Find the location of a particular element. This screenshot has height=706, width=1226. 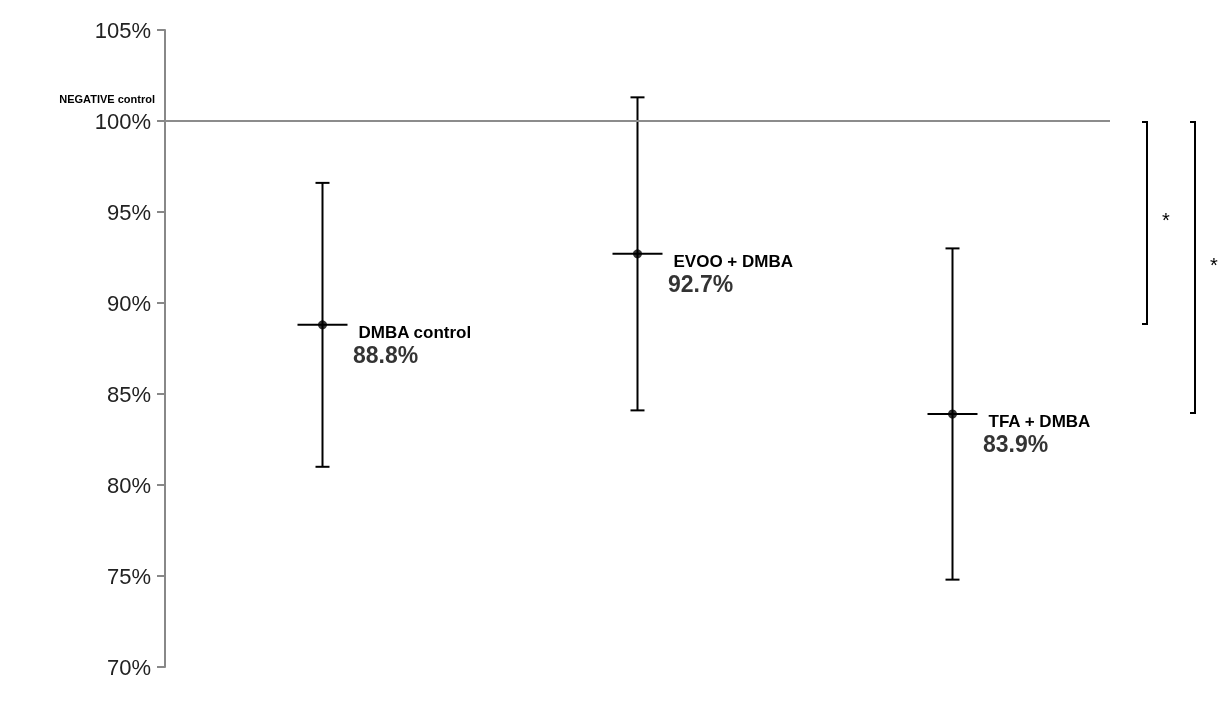

y-tick-label: 70% is located at coordinates (128, 667).